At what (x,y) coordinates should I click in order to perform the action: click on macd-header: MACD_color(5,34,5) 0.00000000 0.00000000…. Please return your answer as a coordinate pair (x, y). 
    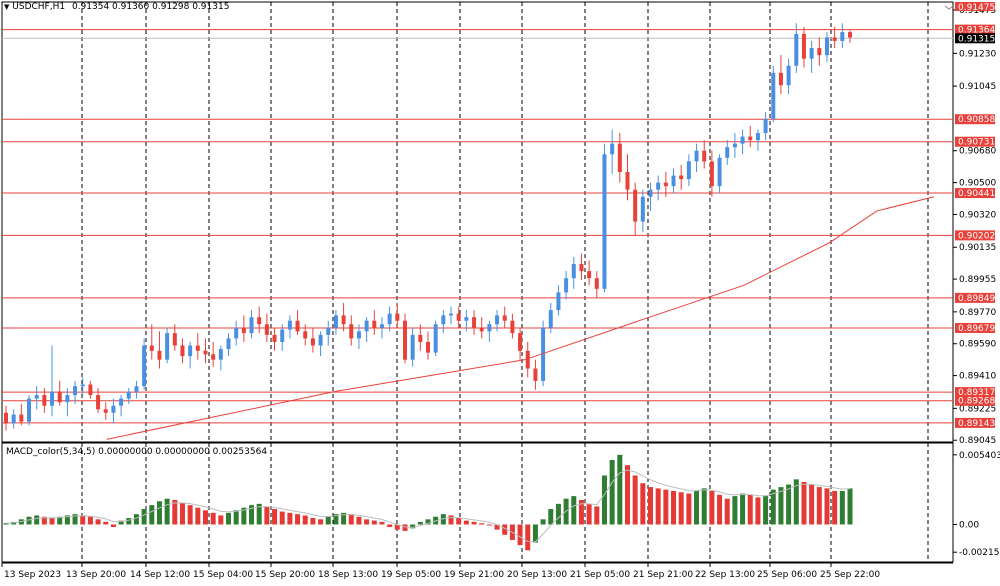
    Looking at the image, I should click on (136, 452).